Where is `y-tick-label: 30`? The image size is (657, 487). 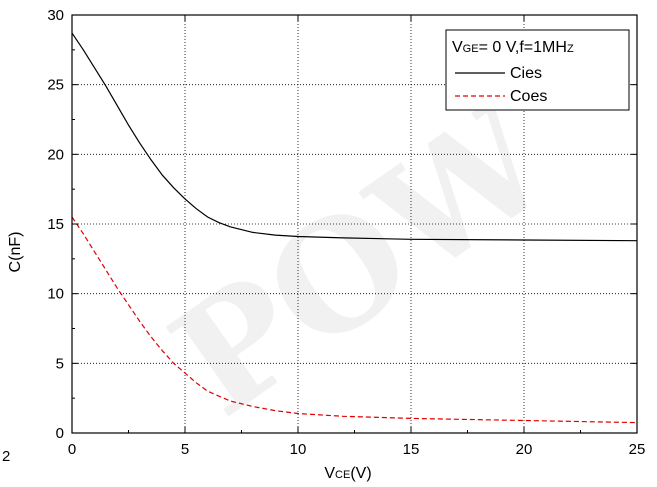 y-tick-label: 30 is located at coordinates (55, 15).